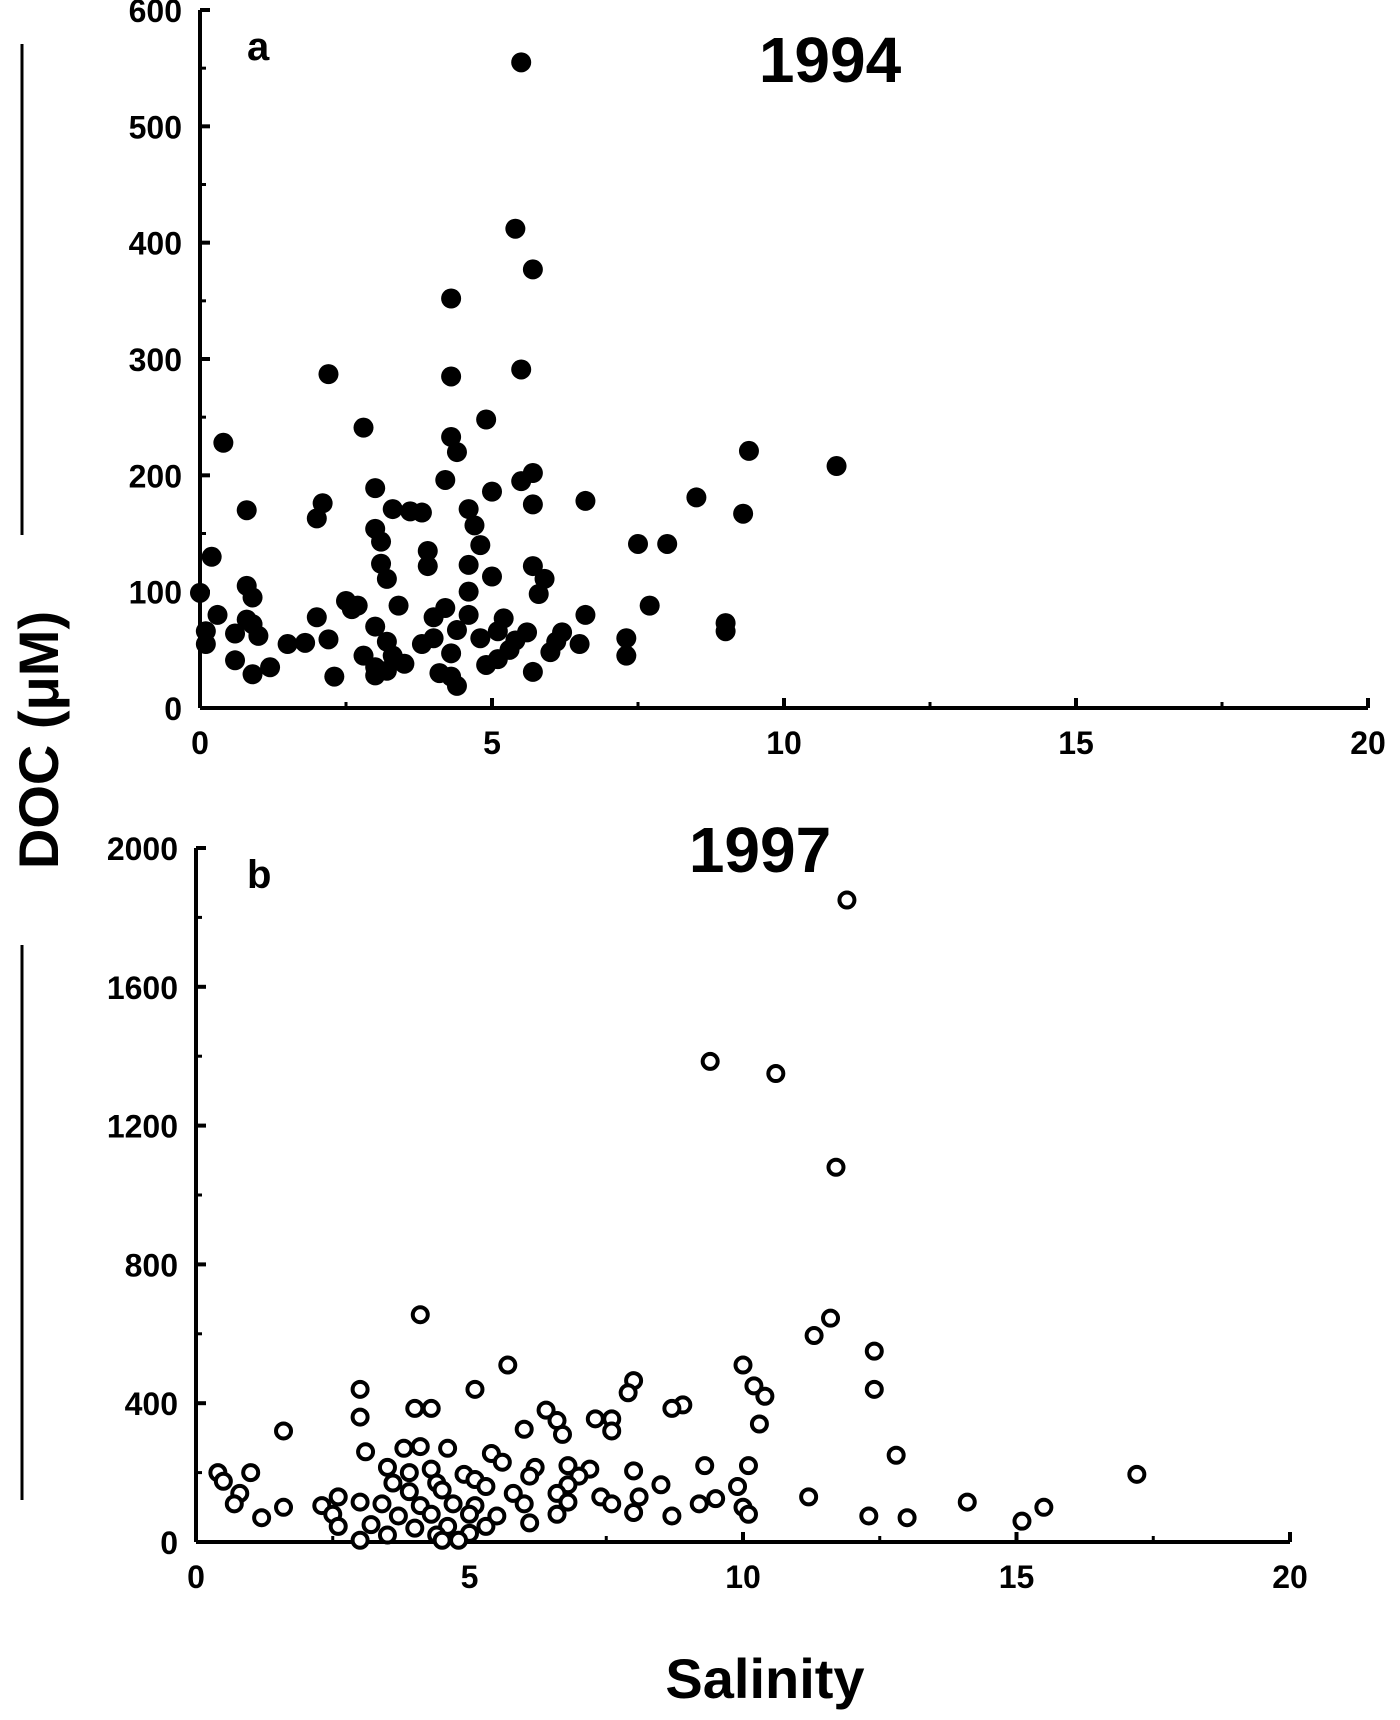 The width and height of the screenshot is (1400, 1720). Describe the element at coordinates (142, 849) in the screenshot. I see `panel-b-y-tick-label: 2000` at that location.